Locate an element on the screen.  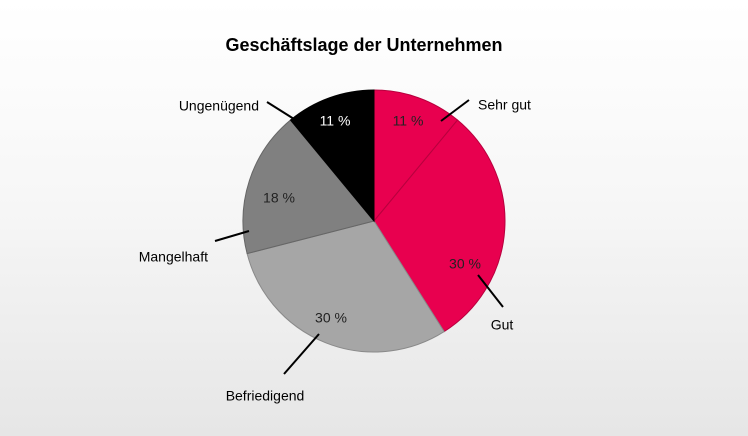
leader-line-gut is located at coordinates (490, 291).